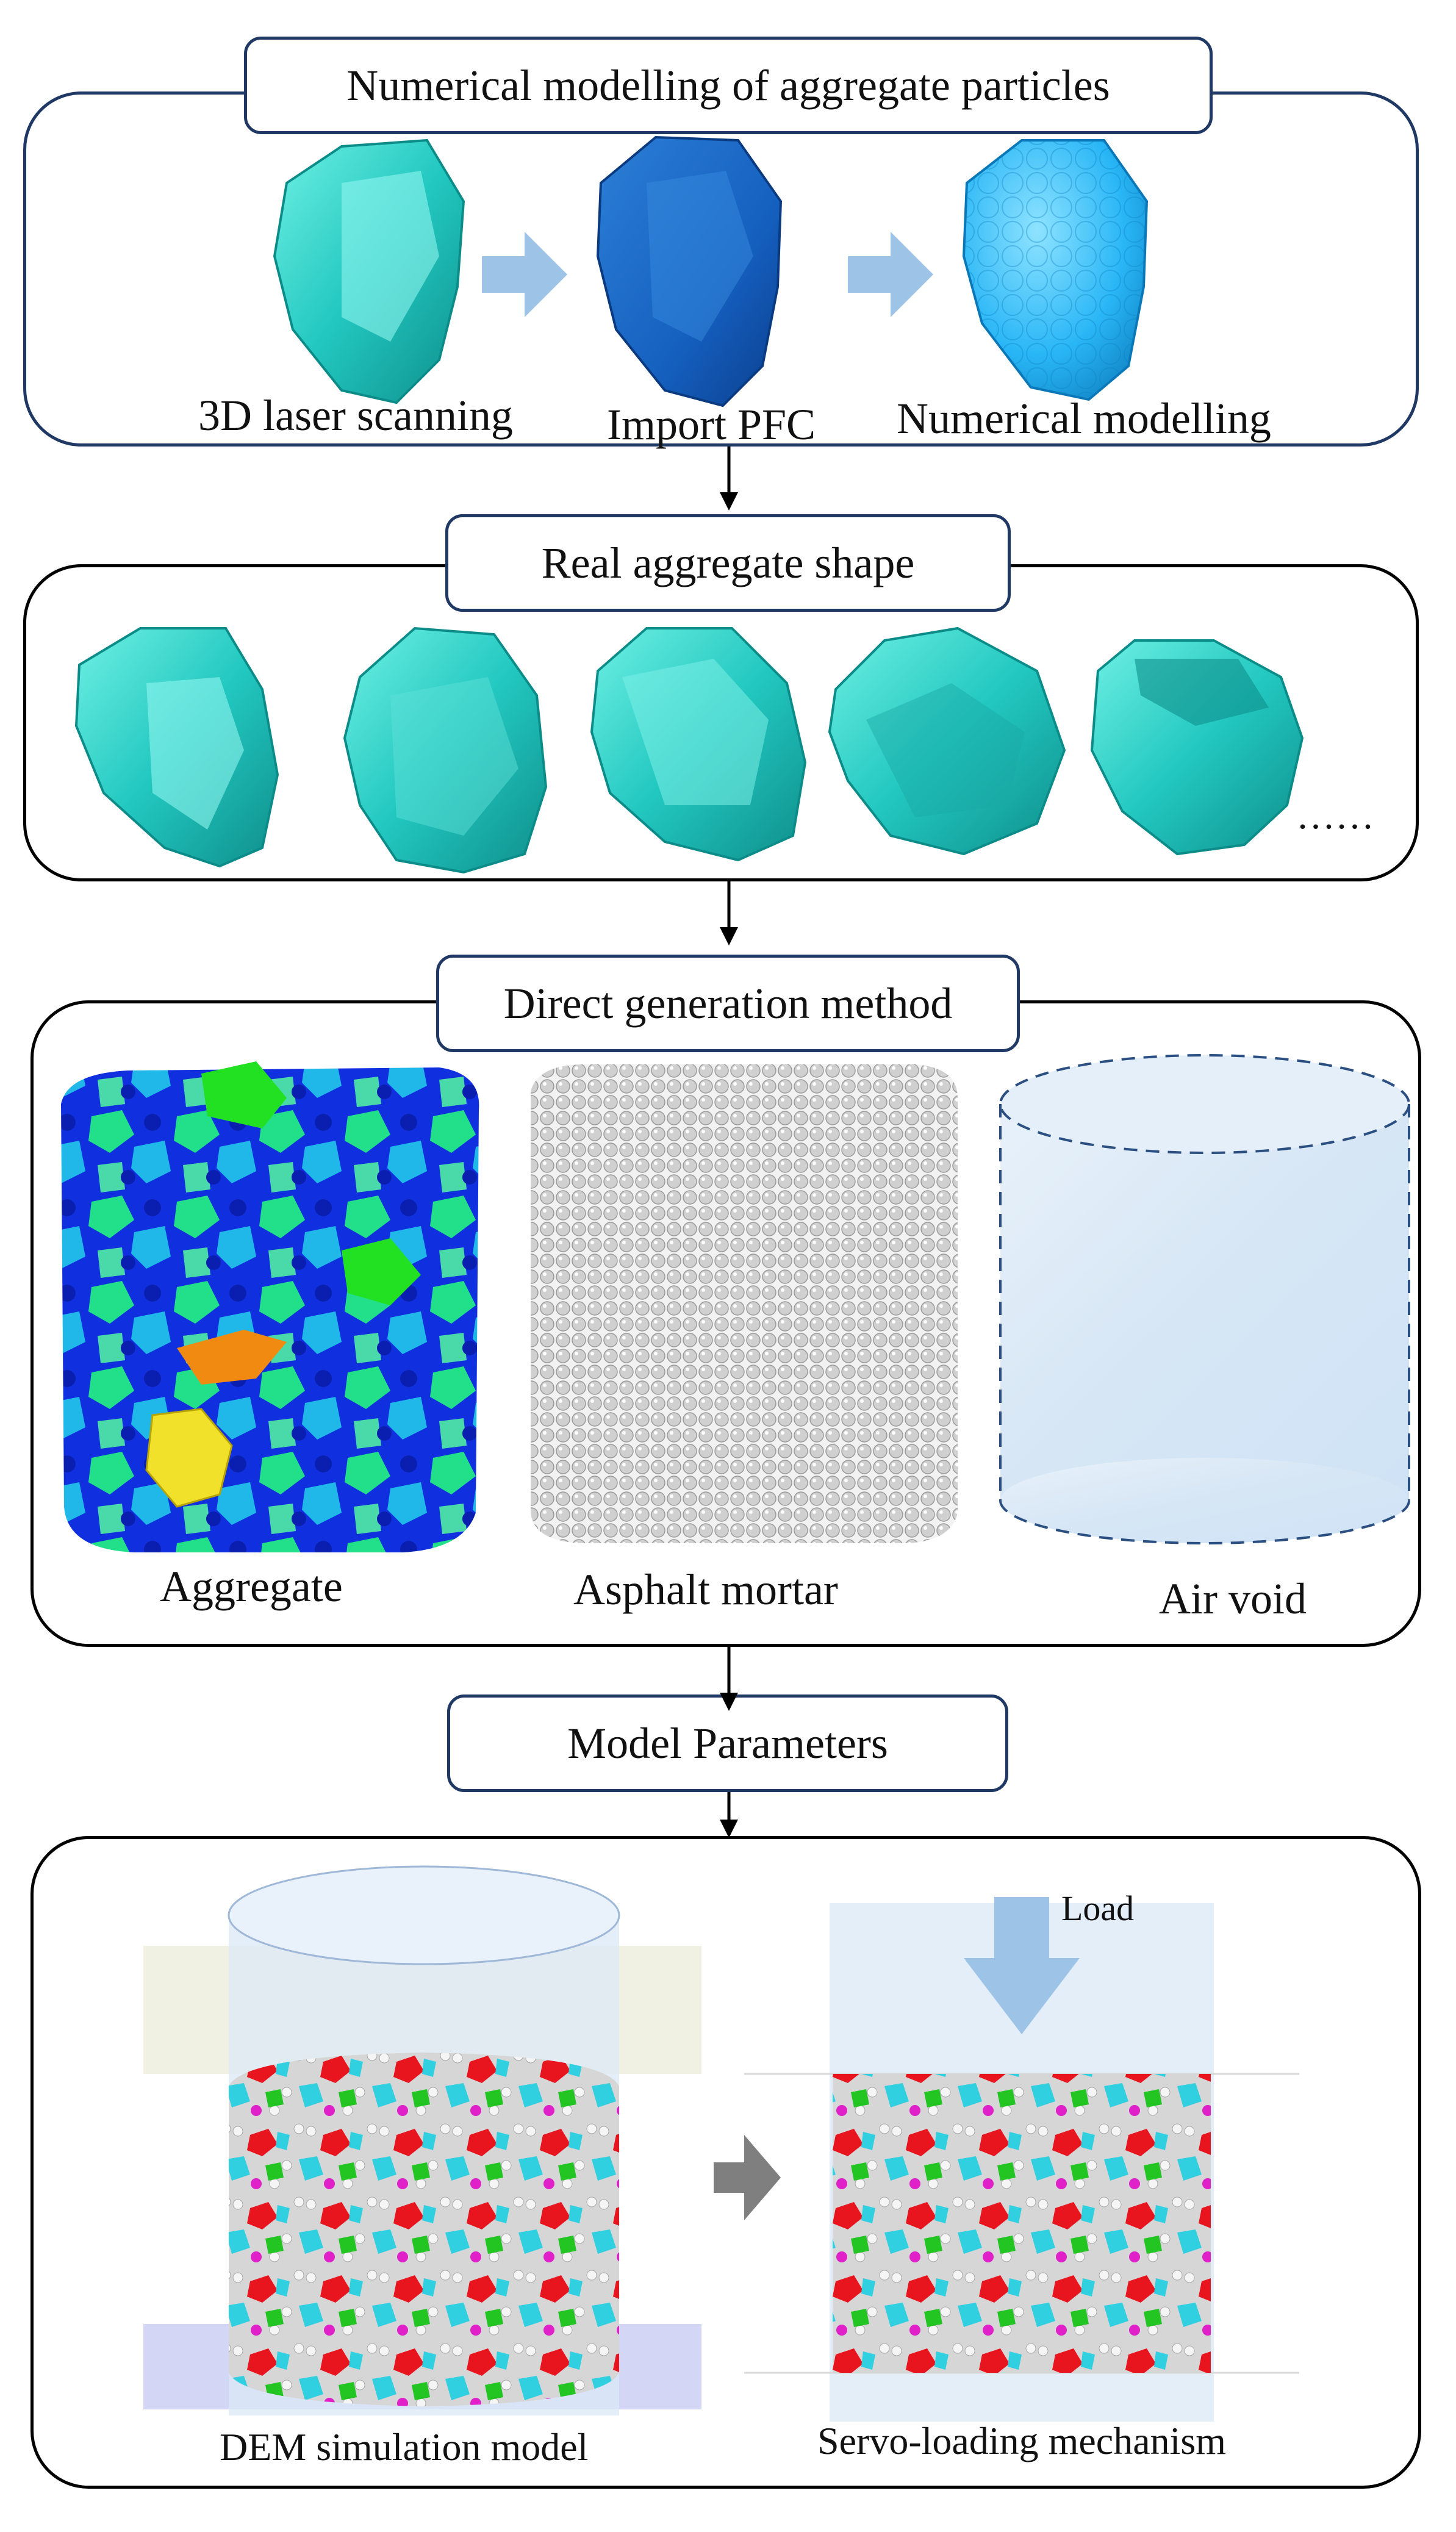 The height and width of the screenshot is (2532, 1456). I want to click on stage-1-label-modelling: Numerical modelling, so click(1084, 418).